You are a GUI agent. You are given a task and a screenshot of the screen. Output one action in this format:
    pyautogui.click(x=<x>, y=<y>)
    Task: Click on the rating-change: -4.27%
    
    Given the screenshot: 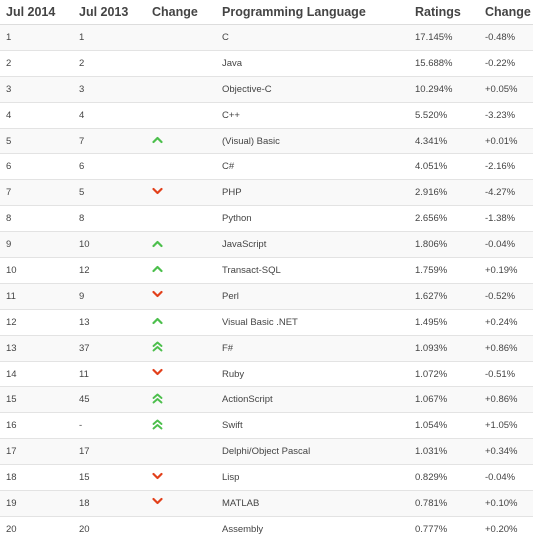 What is the action you would take?
    pyautogui.click(x=506, y=192)
    